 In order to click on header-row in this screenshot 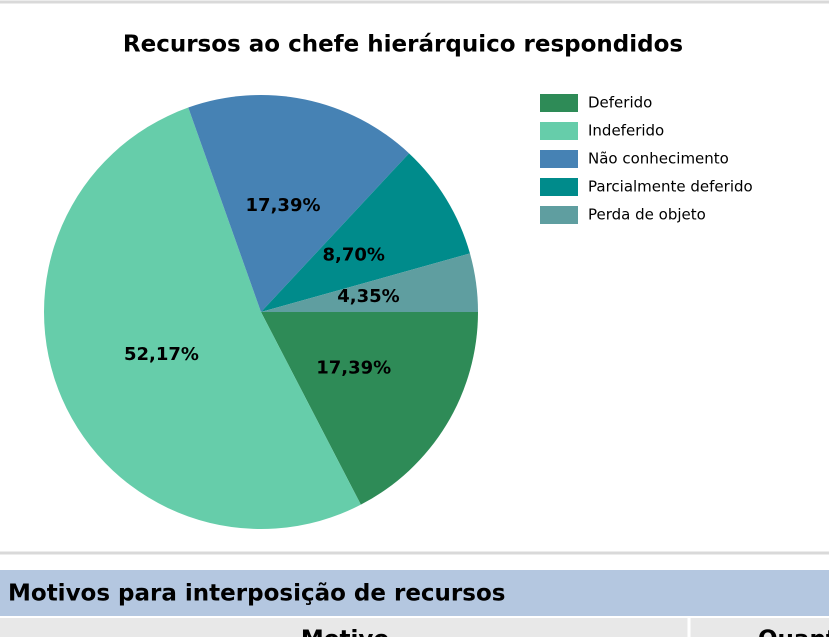, I will do `click(414, 627)`.